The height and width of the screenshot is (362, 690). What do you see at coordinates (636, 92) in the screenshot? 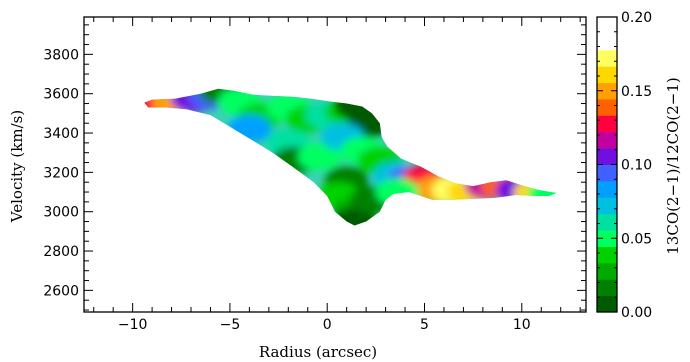
I see `colorbar-tick-label: 0.15` at bounding box center [636, 92].